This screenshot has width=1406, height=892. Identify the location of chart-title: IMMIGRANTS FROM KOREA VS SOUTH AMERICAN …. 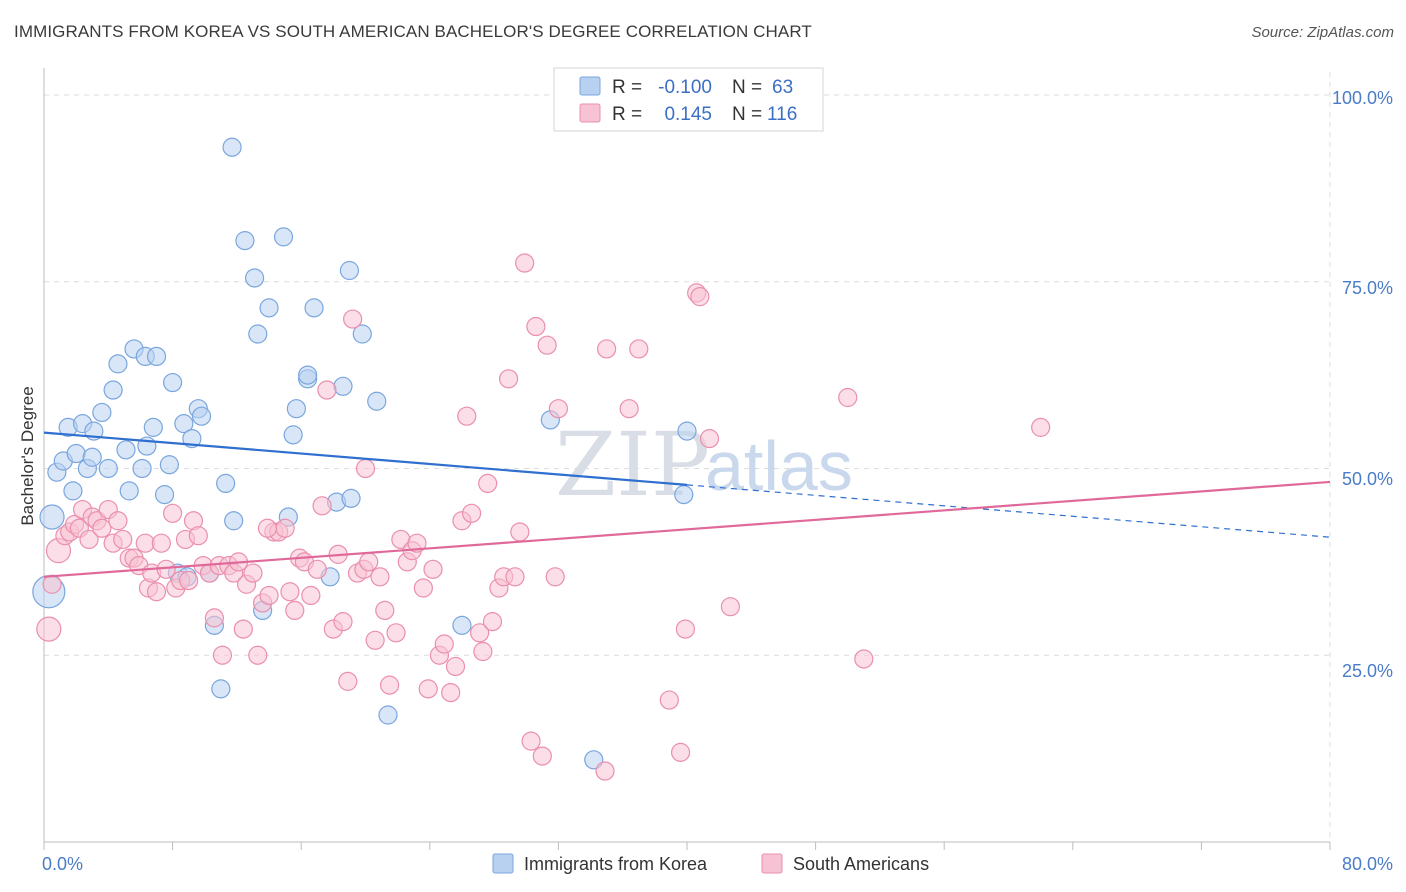
(413, 31).